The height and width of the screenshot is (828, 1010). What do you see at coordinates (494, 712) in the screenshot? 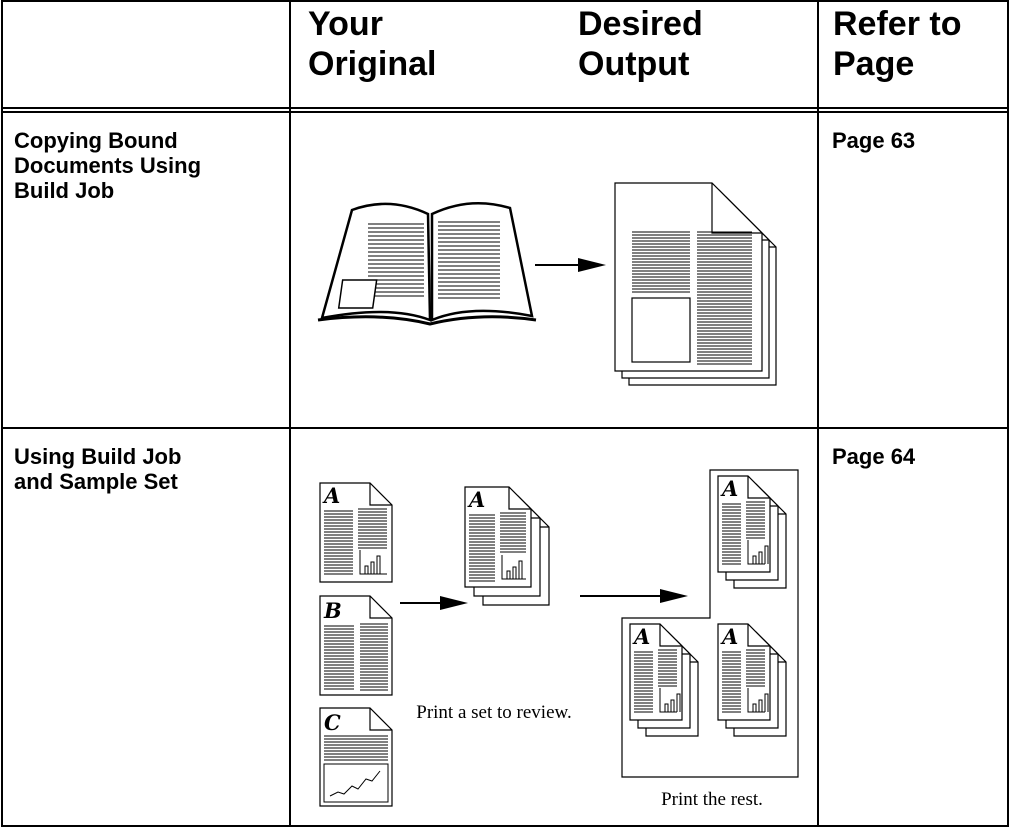
I see `caption: Print a set to review.` at bounding box center [494, 712].